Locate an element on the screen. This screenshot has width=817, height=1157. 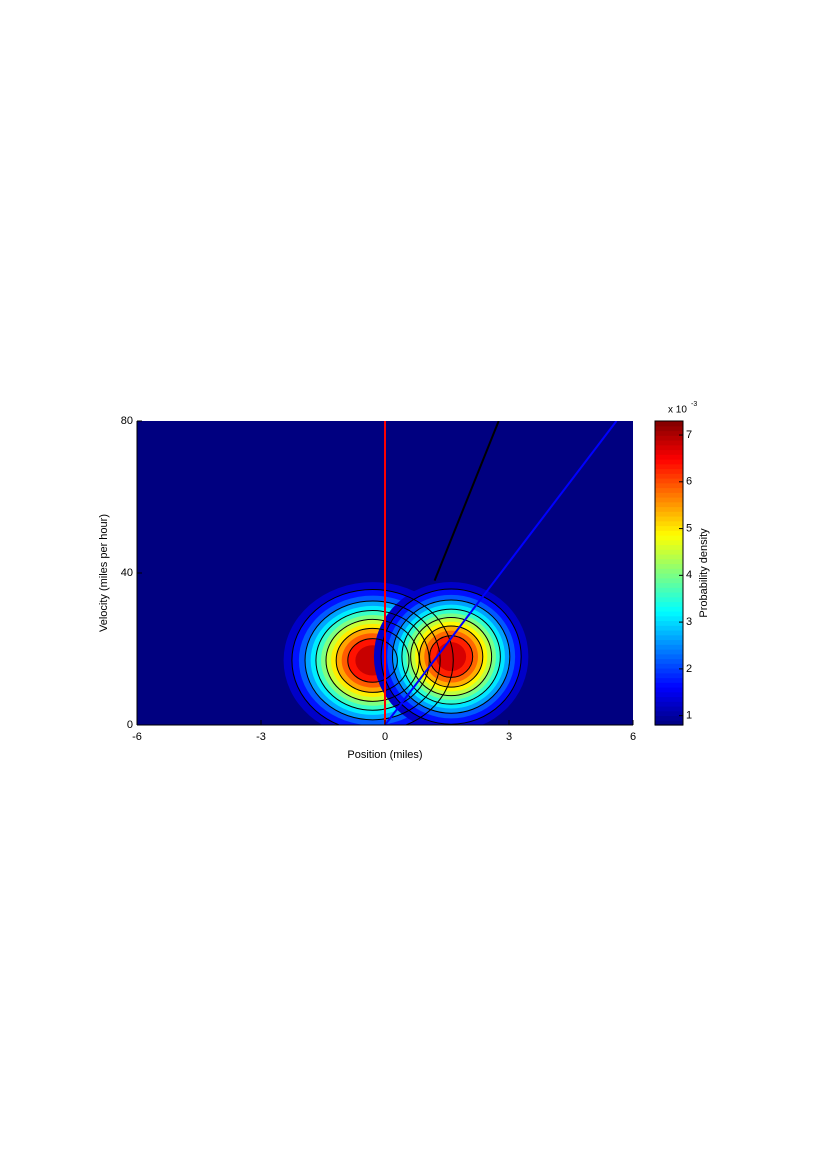
x-tick-label: 3 is located at coordinates (509, 737).